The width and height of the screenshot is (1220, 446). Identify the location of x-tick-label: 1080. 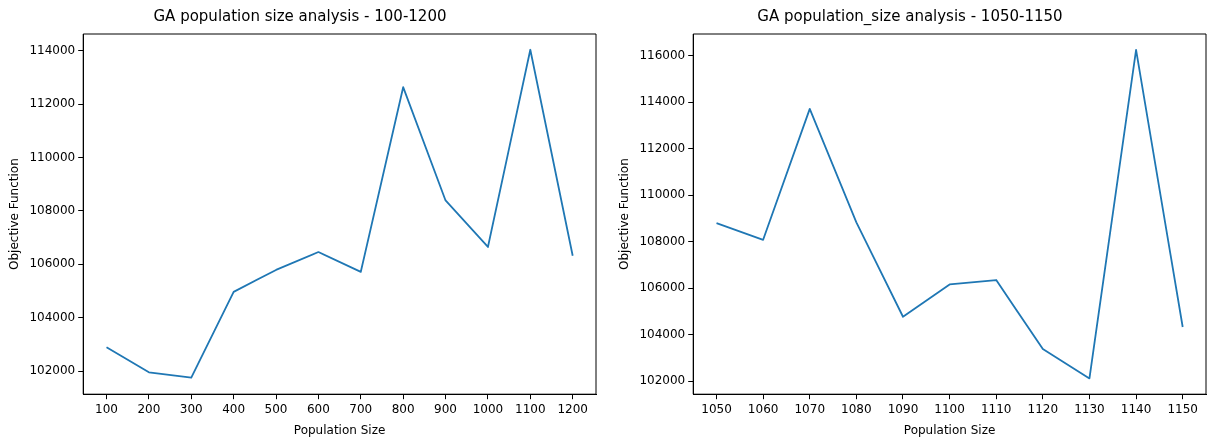
(856, 408).